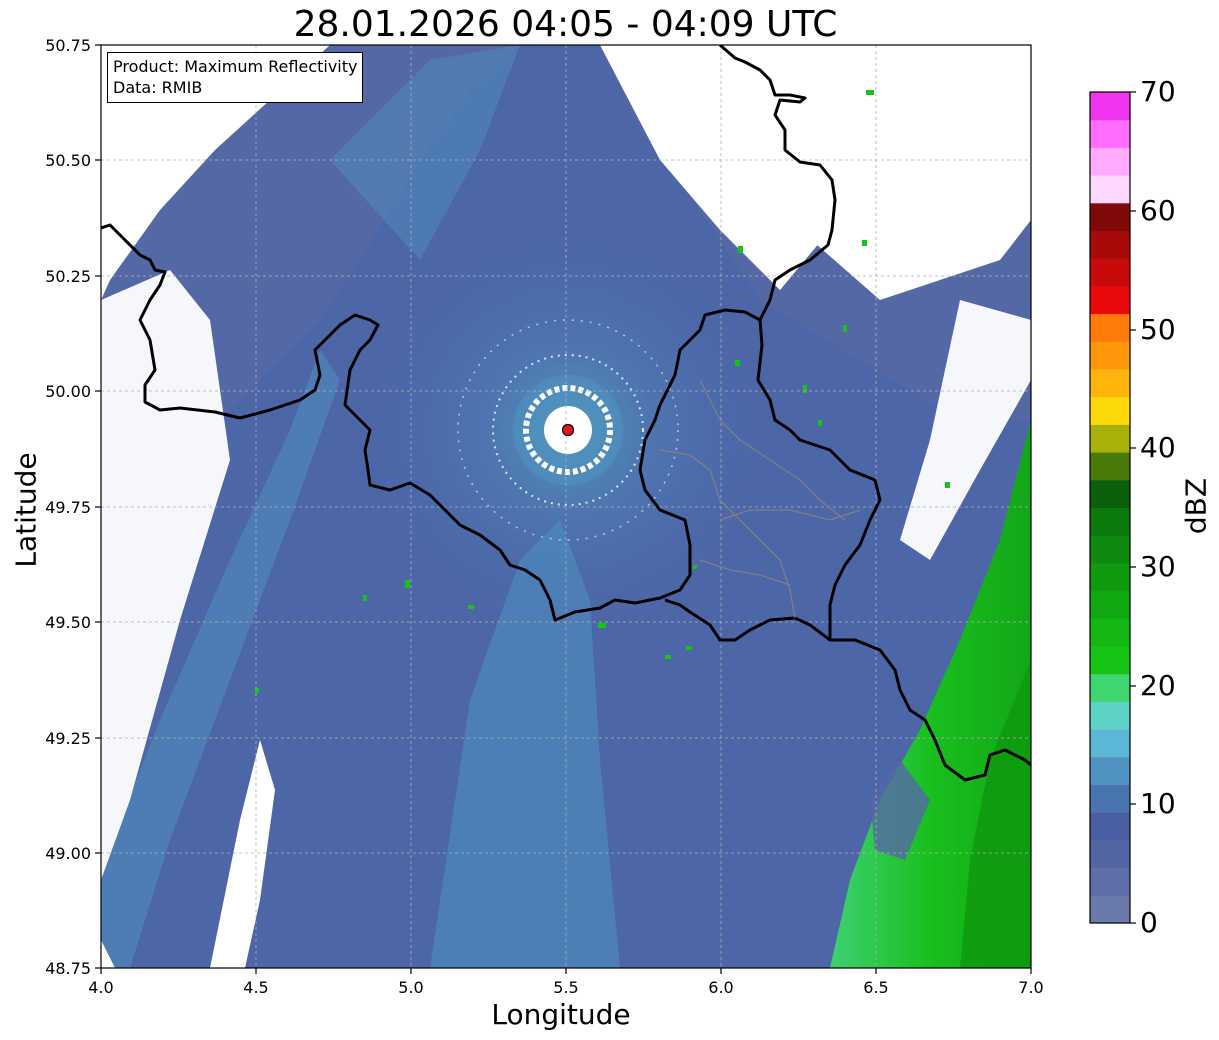 The width and height of the screenshot is (1219, 1040). I want to click on product-label: Product: Maximum Reflectivity, so click(235, 66).